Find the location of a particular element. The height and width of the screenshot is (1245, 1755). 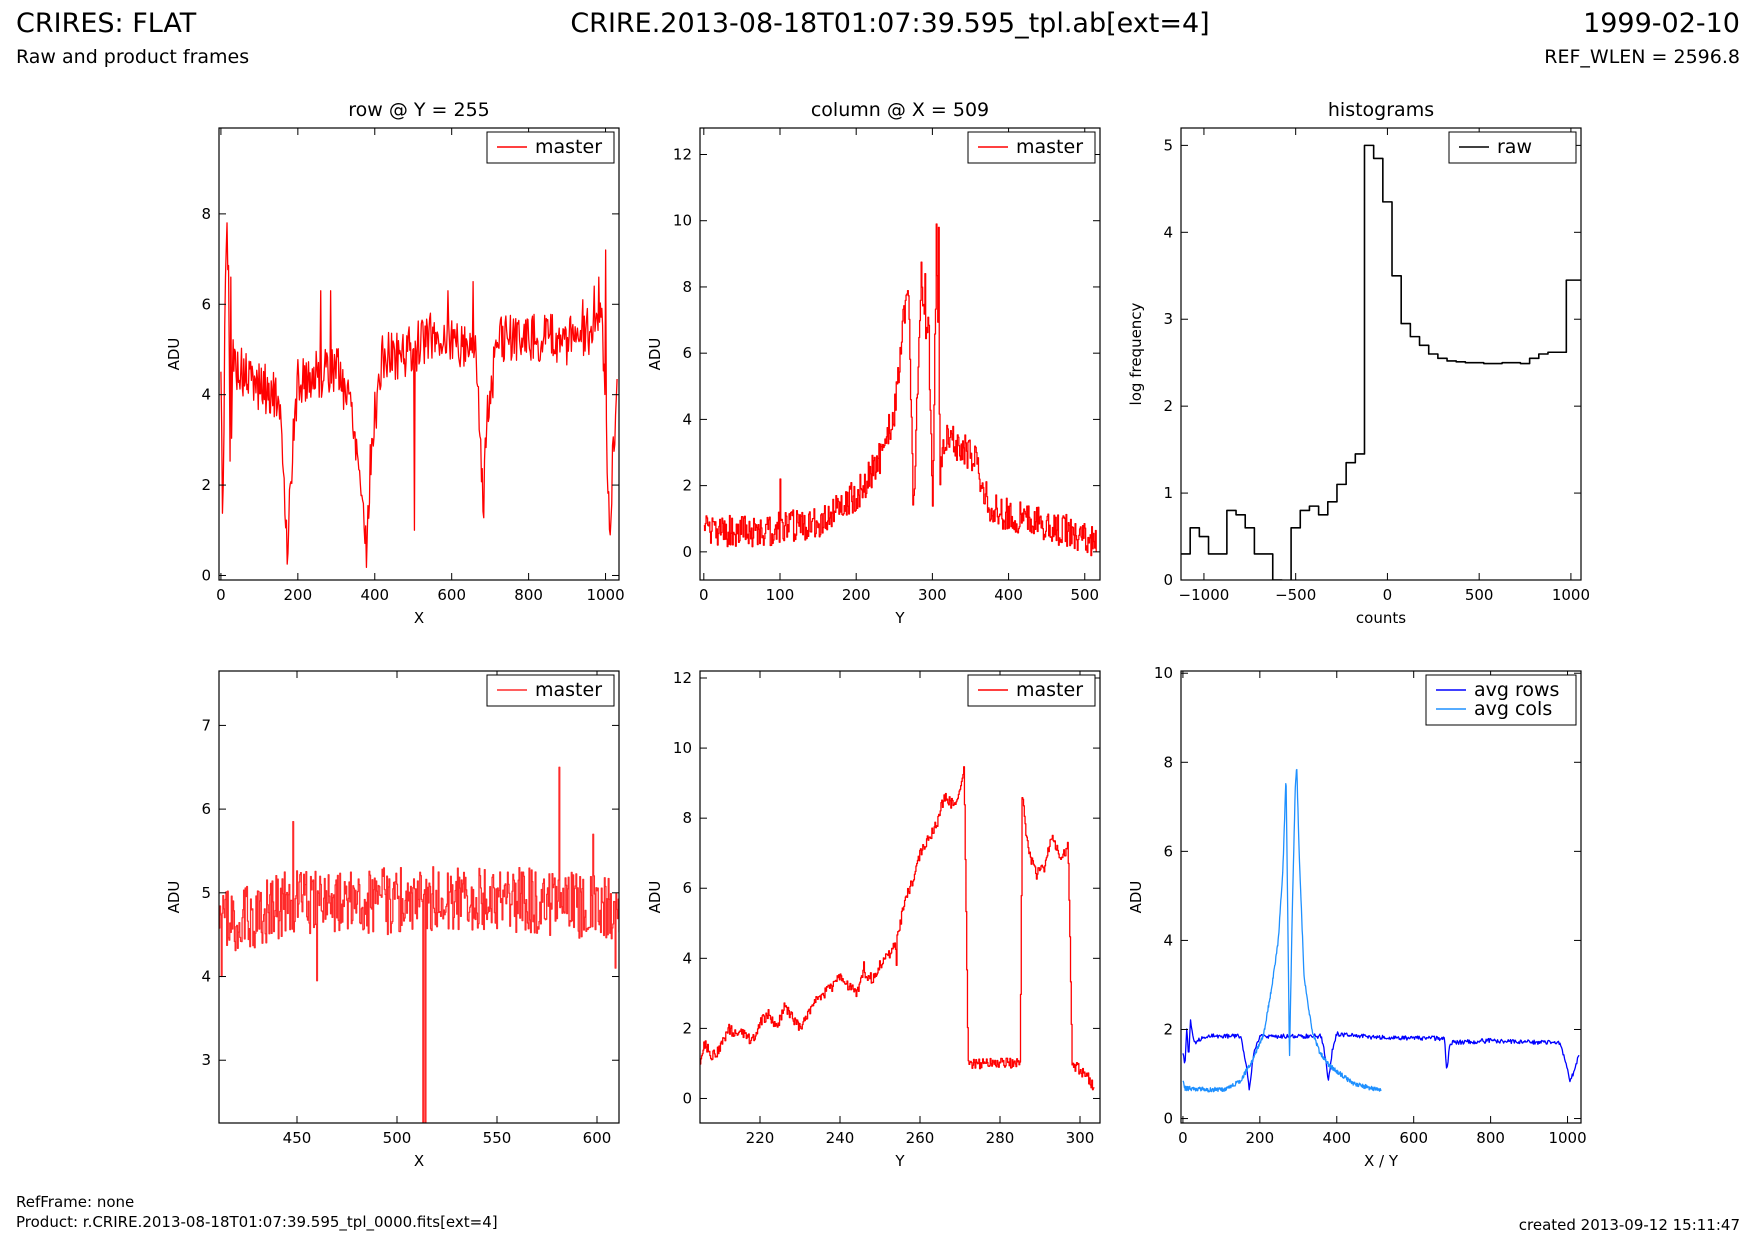

x-tick-label: 220 is located at coordinates (760, 1138).